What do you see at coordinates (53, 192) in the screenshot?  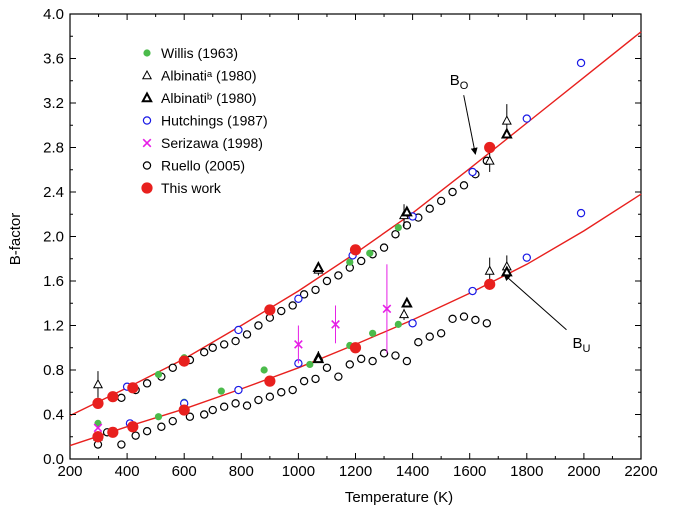 I see `y-tick-label: 2.4` at bounding box center [53, 192].